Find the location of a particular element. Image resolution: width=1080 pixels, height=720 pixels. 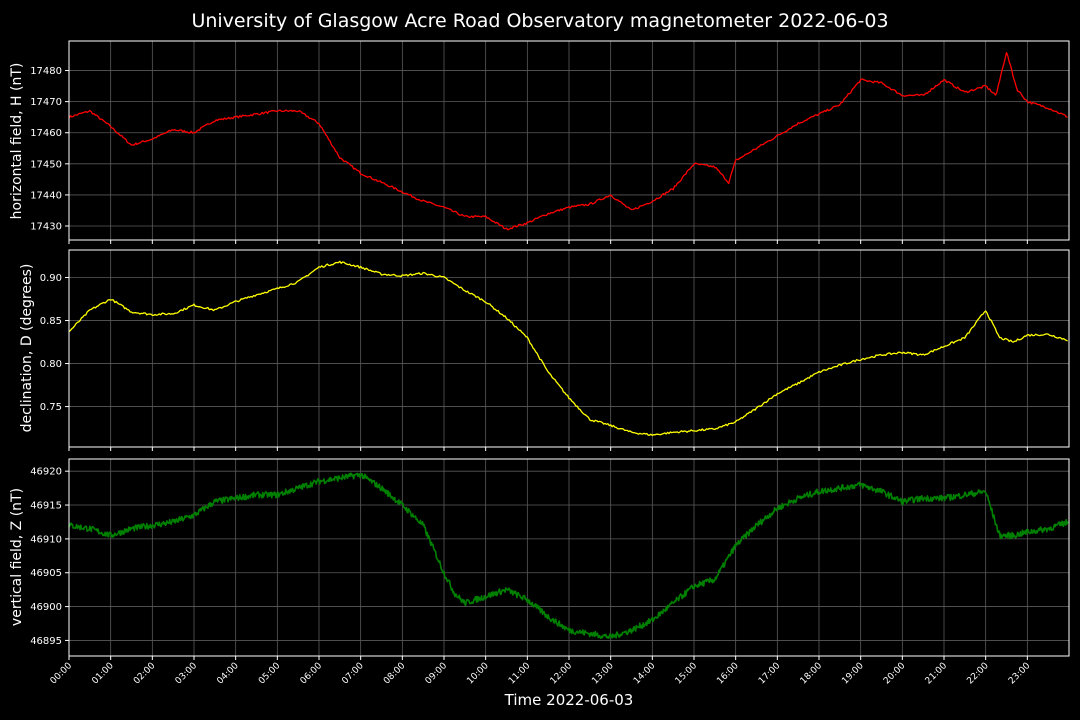

x-tick-label: 05:00 is located at coordinates (270, 674).